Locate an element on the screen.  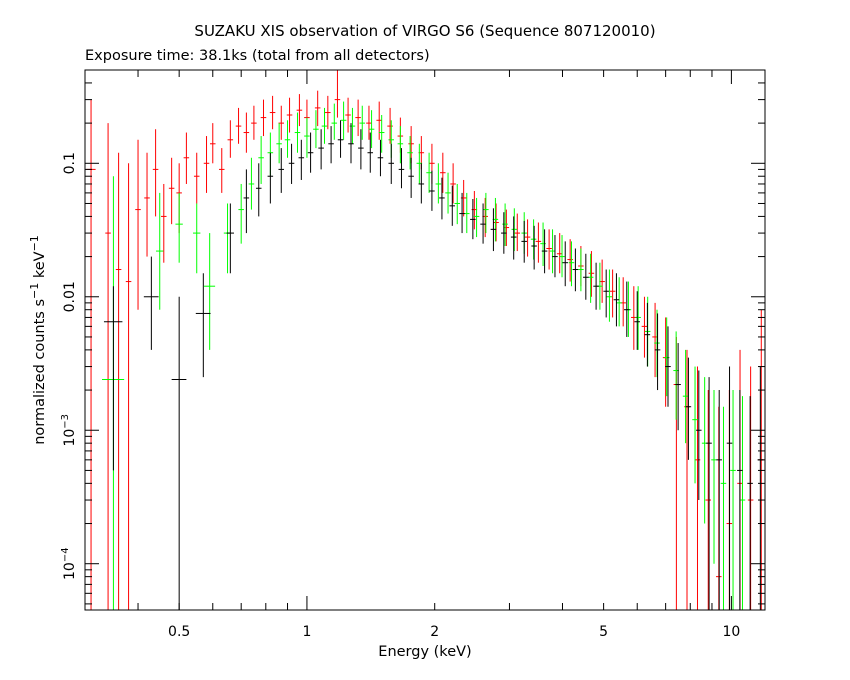
y-axis-label-exp2: −1 is located at coordinates (34, 243).